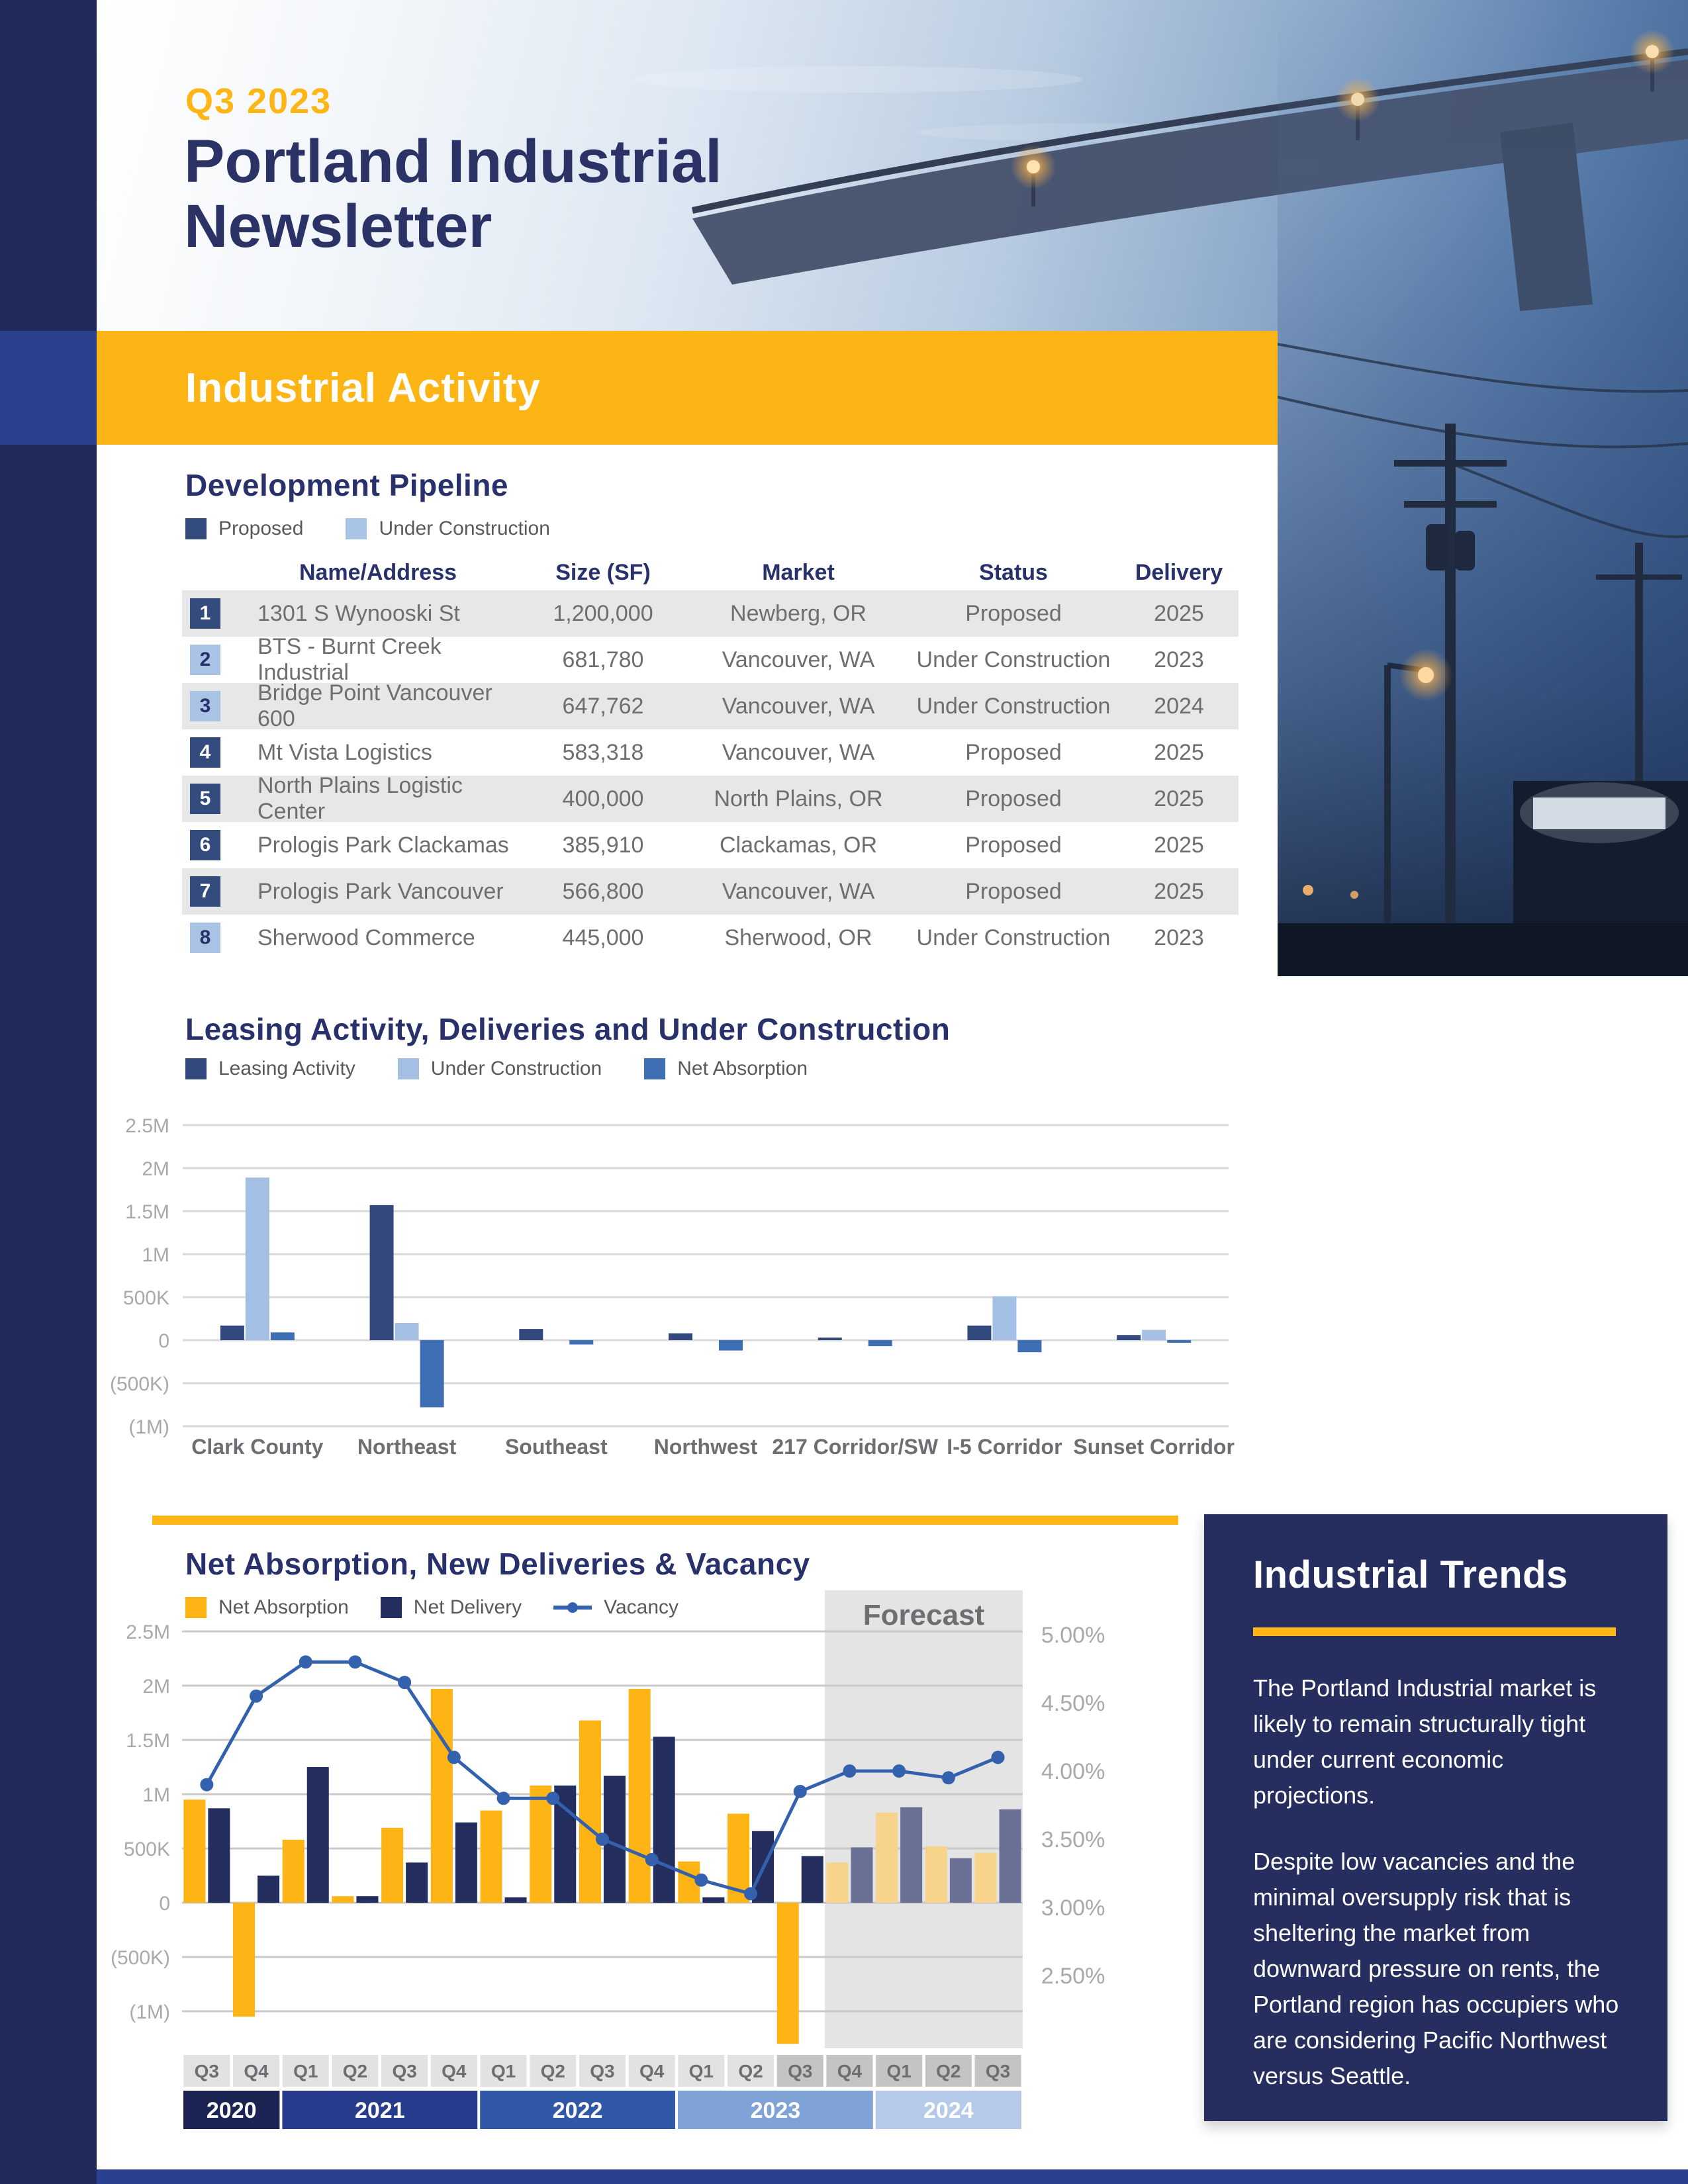  Describe the element at coordinates (665, 1521) in the screenshot. I see `section-divider` at that location.